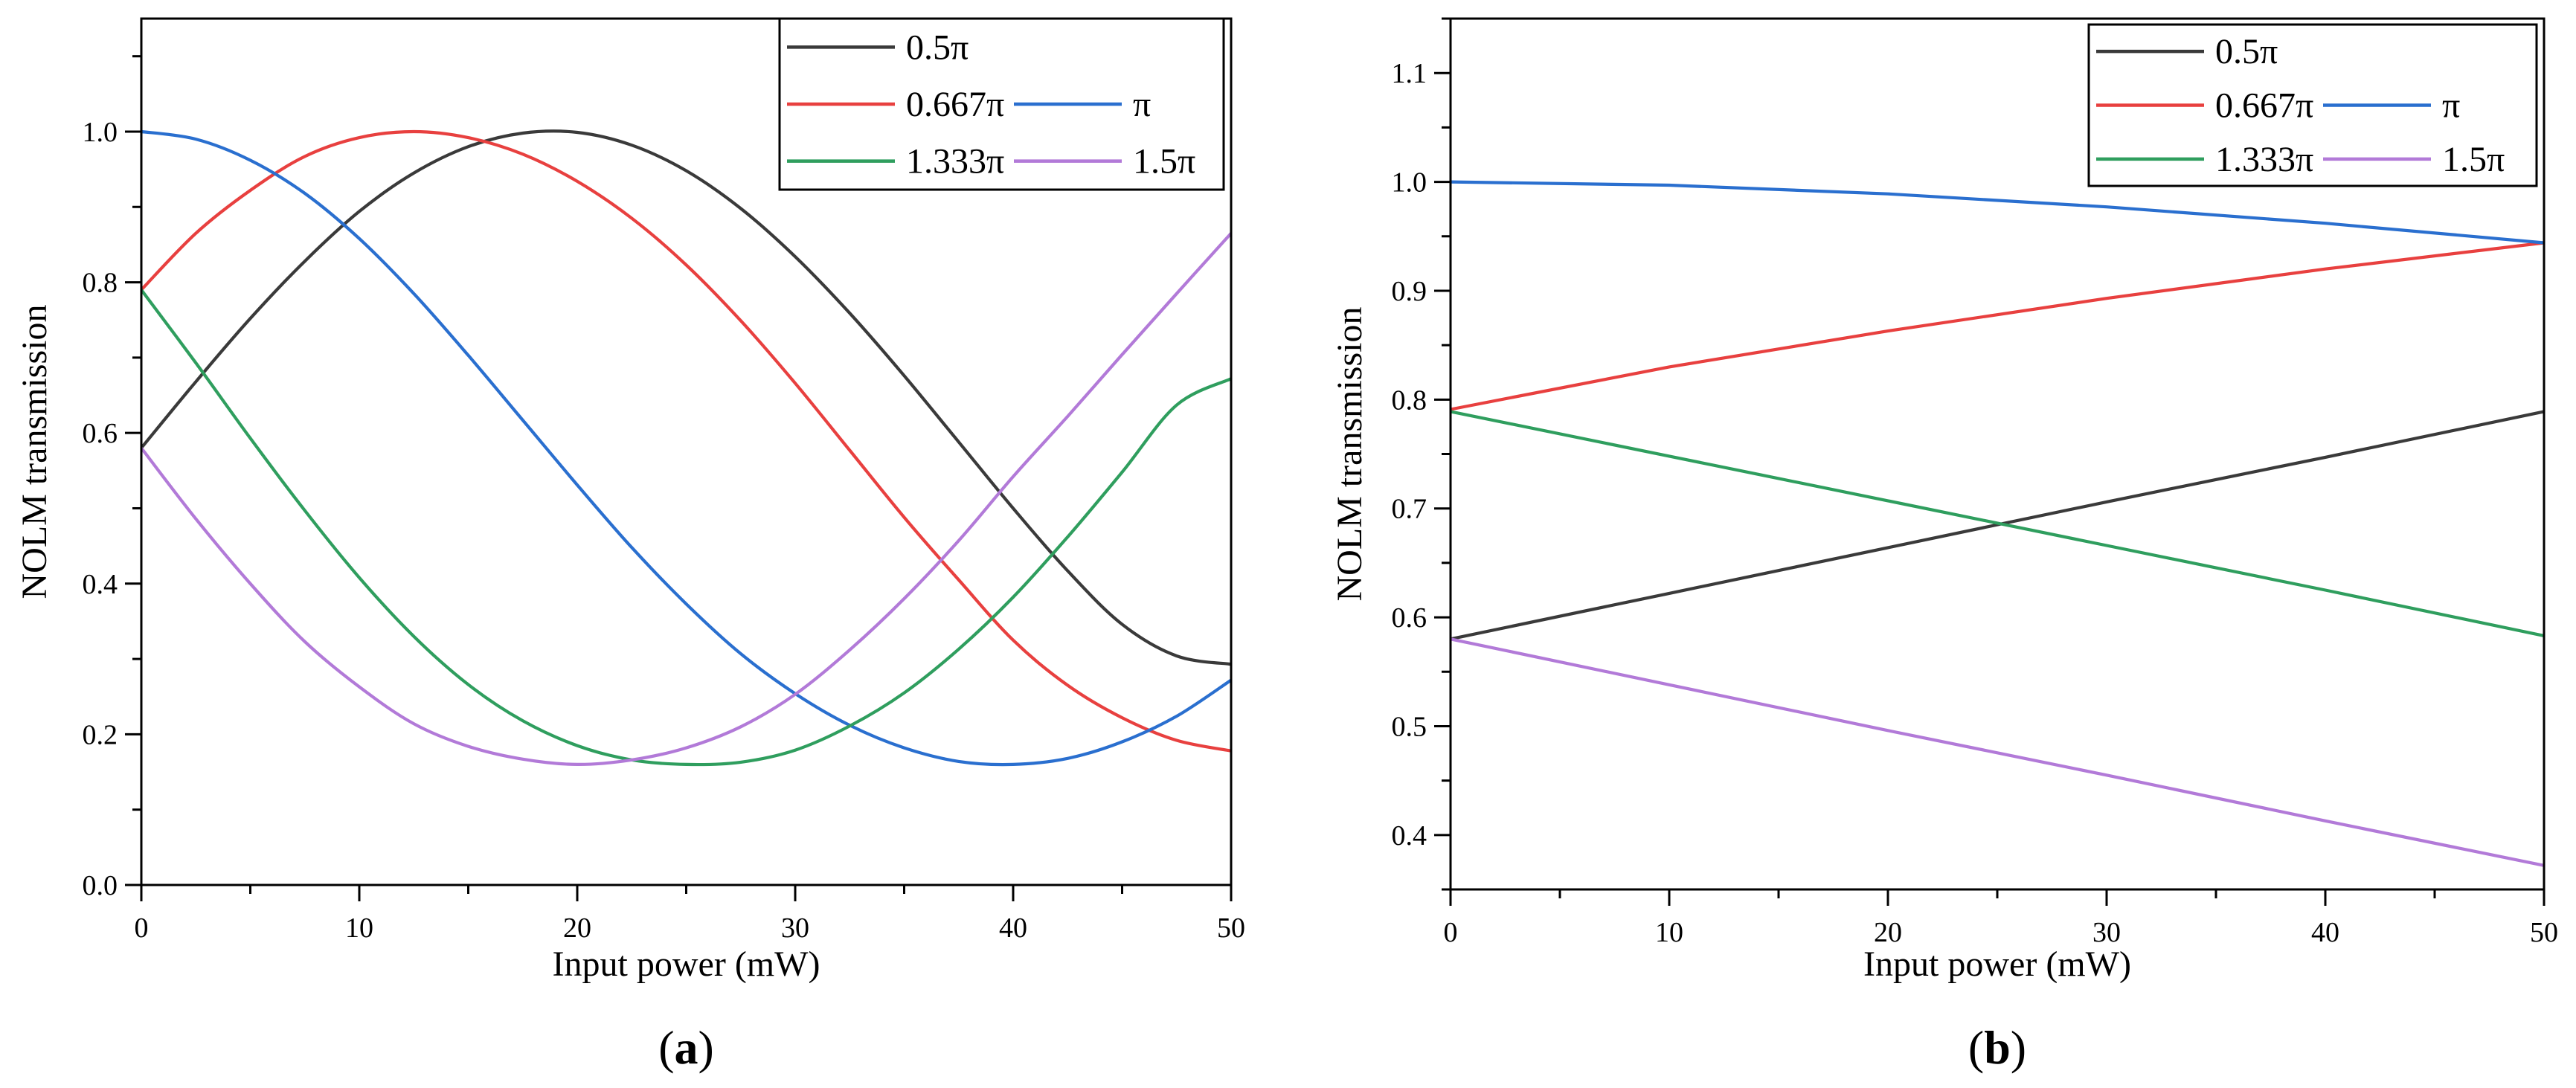  I want to click on y-tick-label: 1.1, so click(1409, 73).